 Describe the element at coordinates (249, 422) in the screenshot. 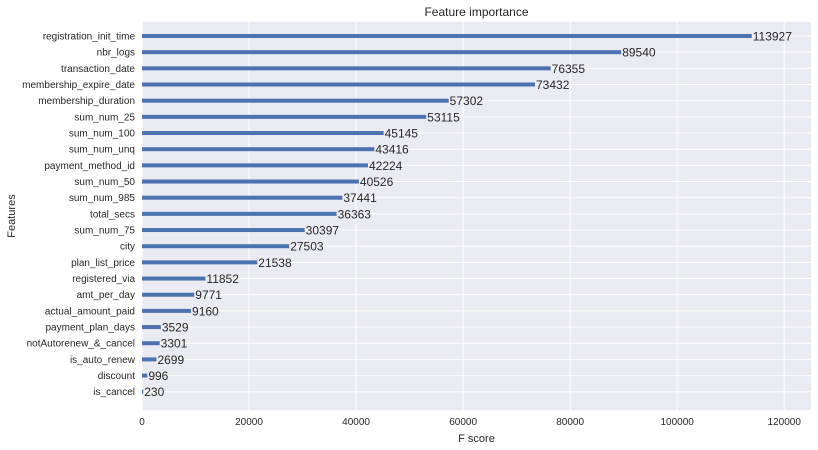

I see `x-tick-label: 20000` at that location.